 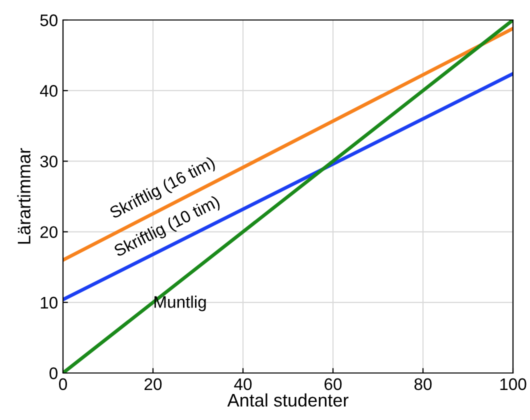 I want to click on y-tick-label: 20, so click(x=49, y=232).